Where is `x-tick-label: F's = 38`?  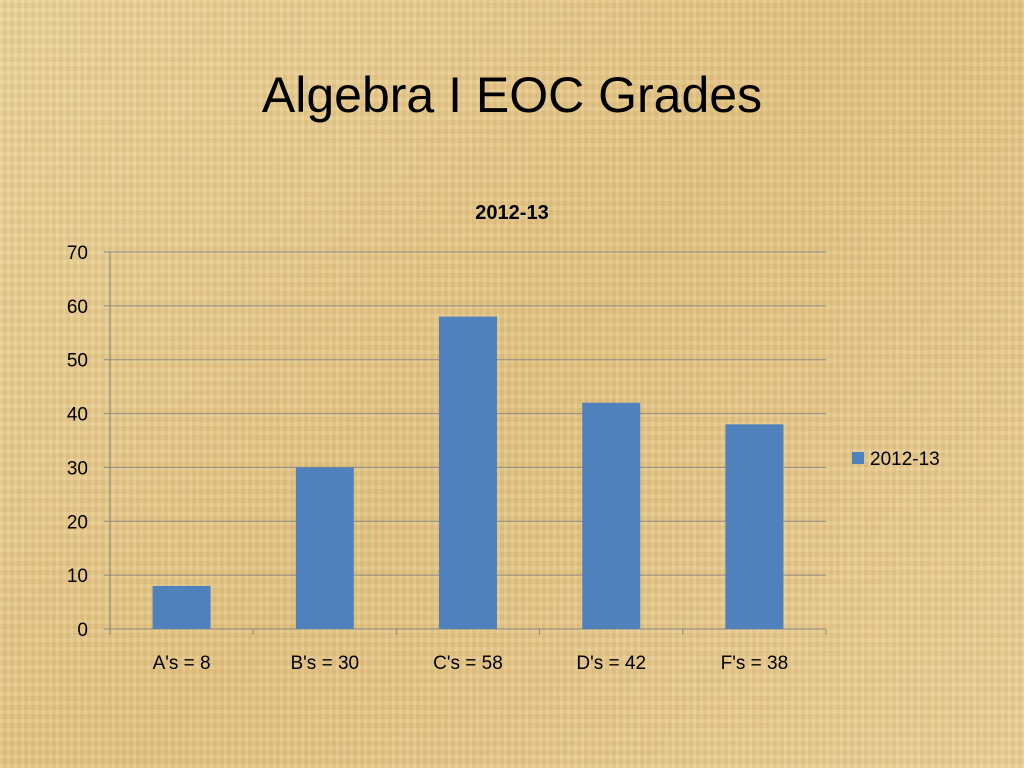
x-tick-label: F's = 38 is located at coordinates (755, 663).